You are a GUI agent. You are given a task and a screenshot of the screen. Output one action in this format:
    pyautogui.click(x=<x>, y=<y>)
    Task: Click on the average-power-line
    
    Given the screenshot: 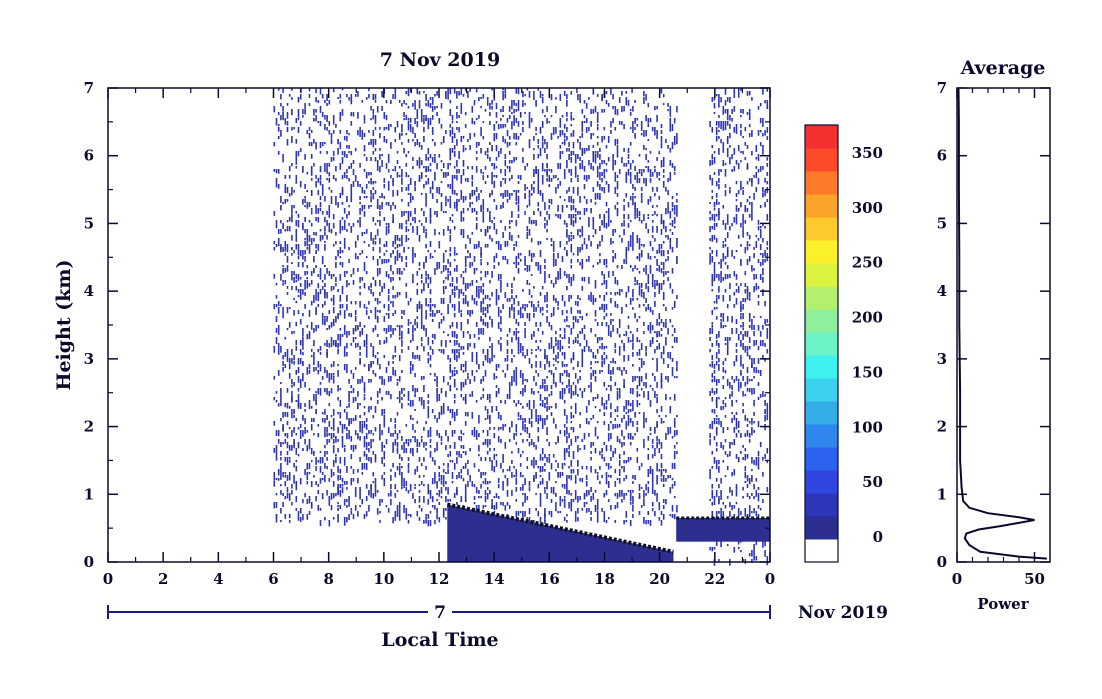 What is the action you would take?
    pyautogui.click(x=1002, y=323)
    